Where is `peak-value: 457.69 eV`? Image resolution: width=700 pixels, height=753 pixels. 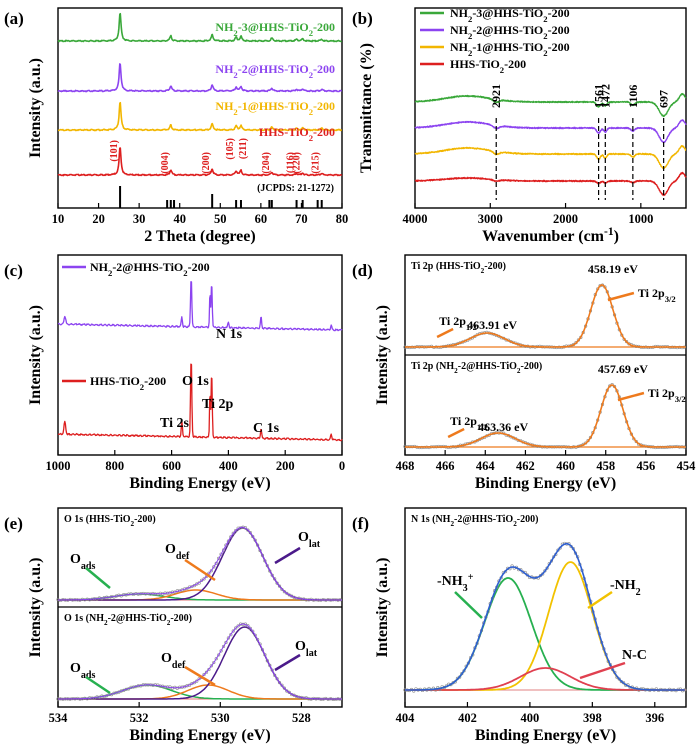
peak-value: 457.69 eV is located at coordinates (623, 369).